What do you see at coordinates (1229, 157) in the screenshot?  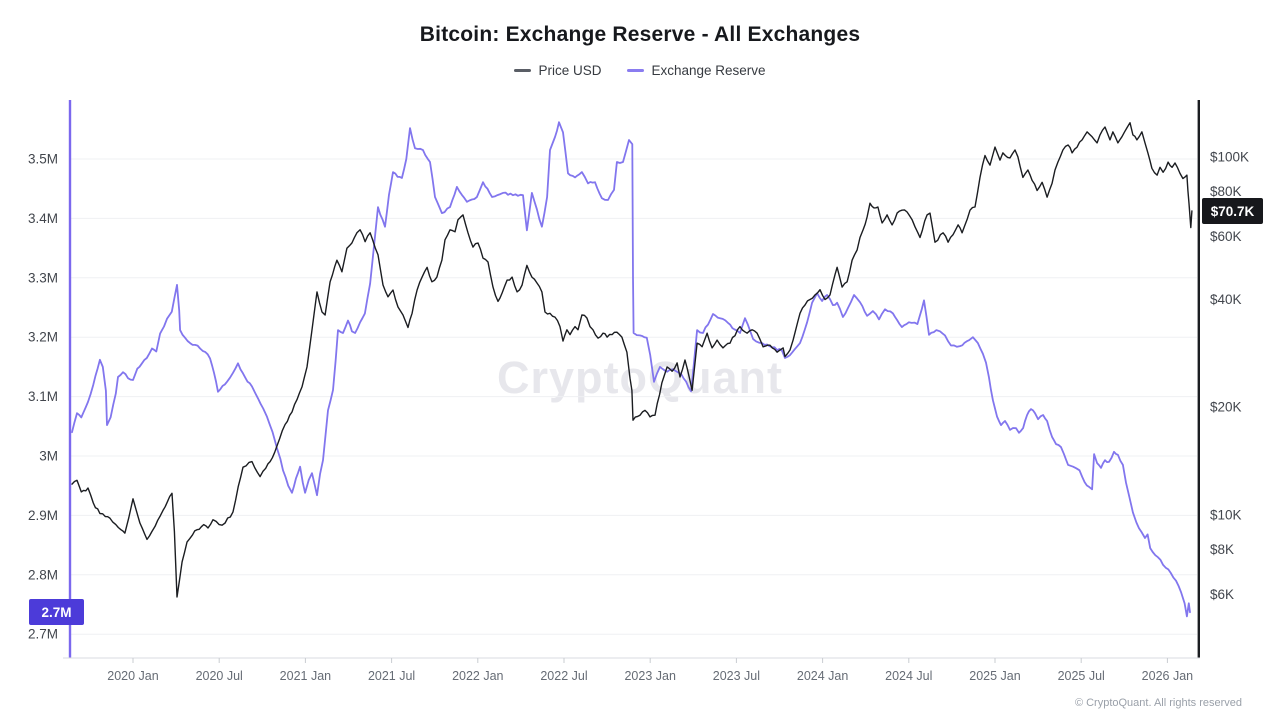 I see `price-axis-tick-label: $100K` at bounding box center [1229, 157].